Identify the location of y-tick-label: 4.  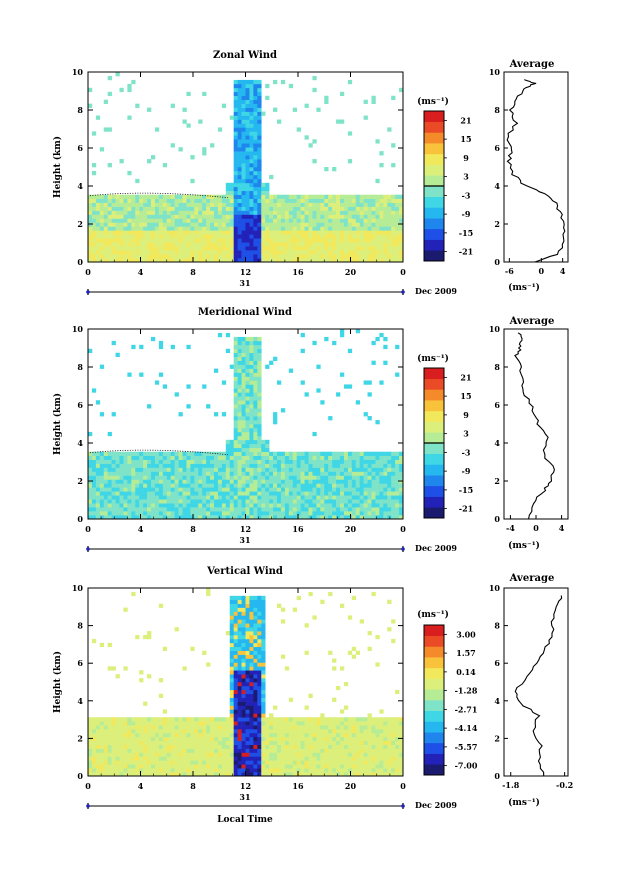
(80, 443).